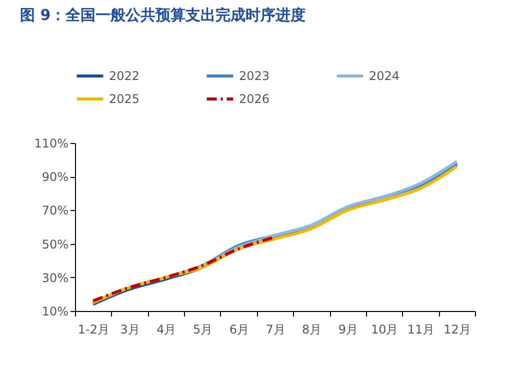  Describe the element at coordinates (384, 329) in the screenshot. I see `x-tick-label: 10月` at that location.